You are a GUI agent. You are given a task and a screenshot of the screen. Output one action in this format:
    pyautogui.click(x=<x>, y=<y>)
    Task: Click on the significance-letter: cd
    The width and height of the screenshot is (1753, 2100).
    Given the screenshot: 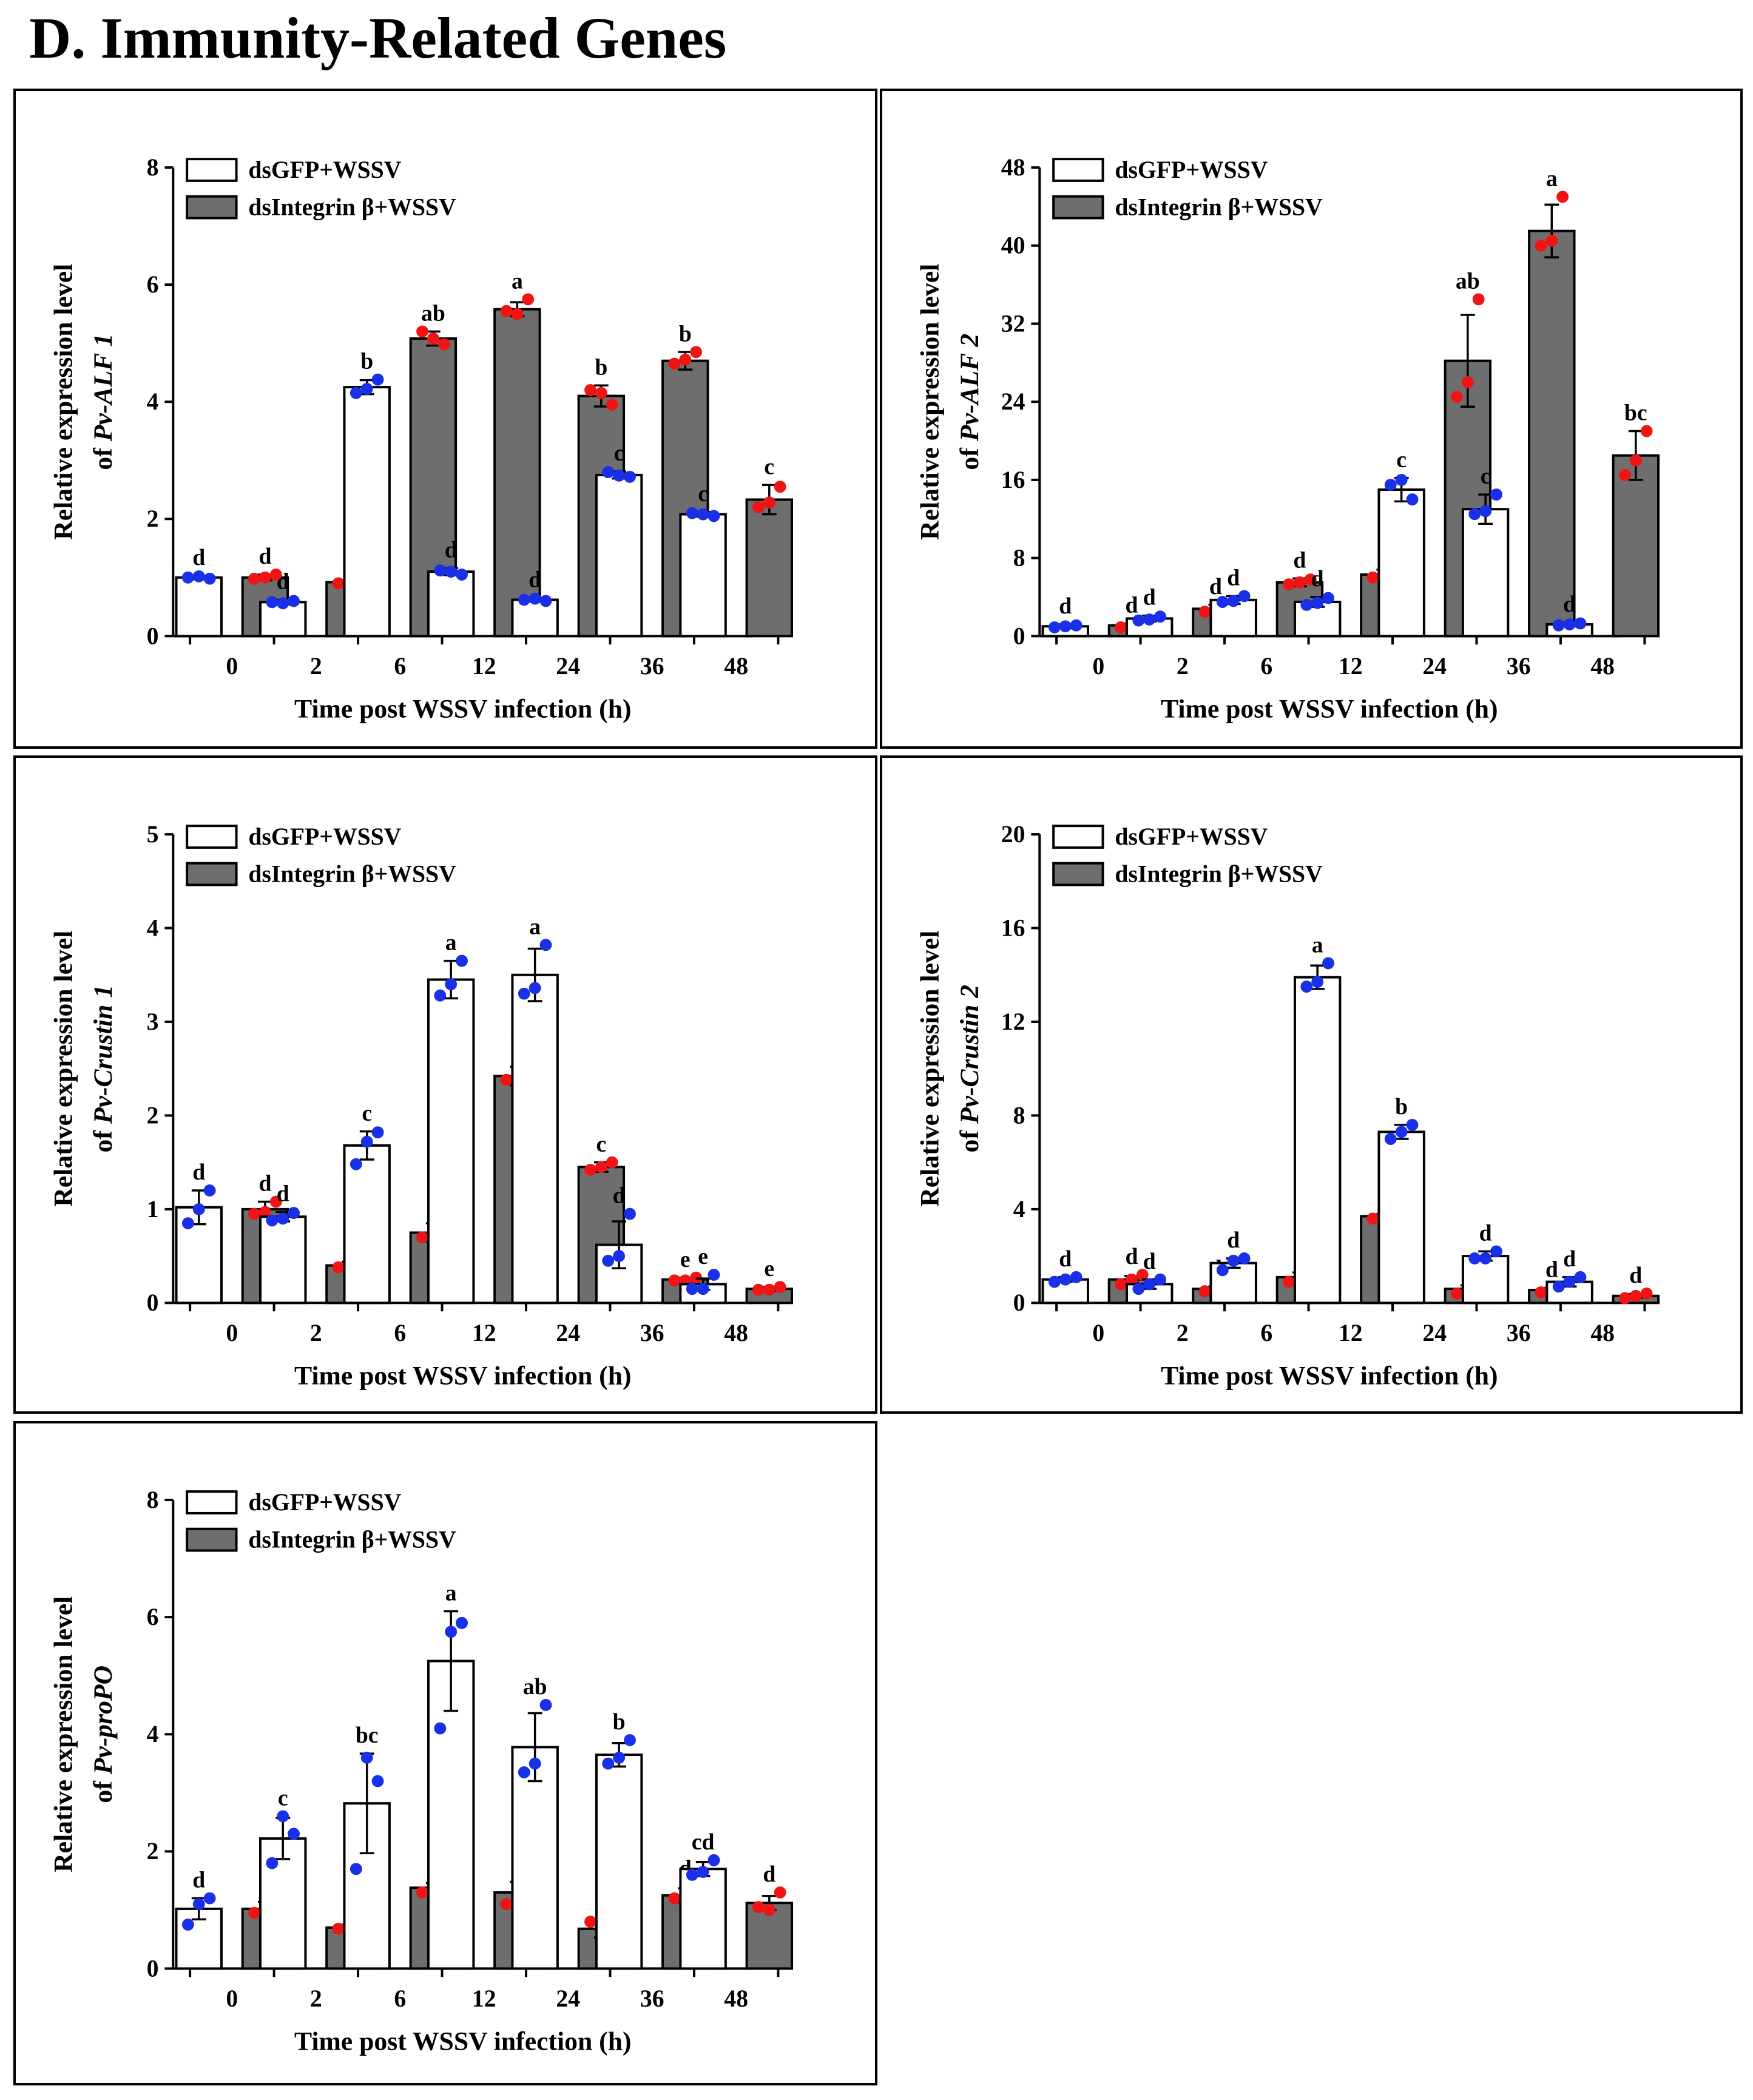 What is the action you would take?
    pyautogui.click(x=704, y=1842)
    